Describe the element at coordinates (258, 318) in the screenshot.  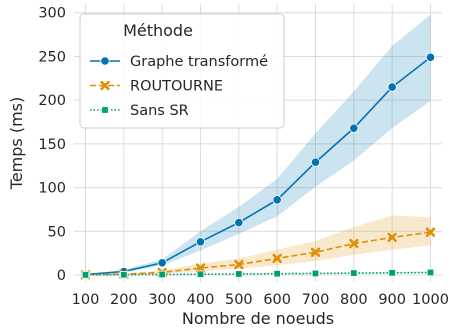
I see `x-axis-label: Nombre de noeuds` at that location.